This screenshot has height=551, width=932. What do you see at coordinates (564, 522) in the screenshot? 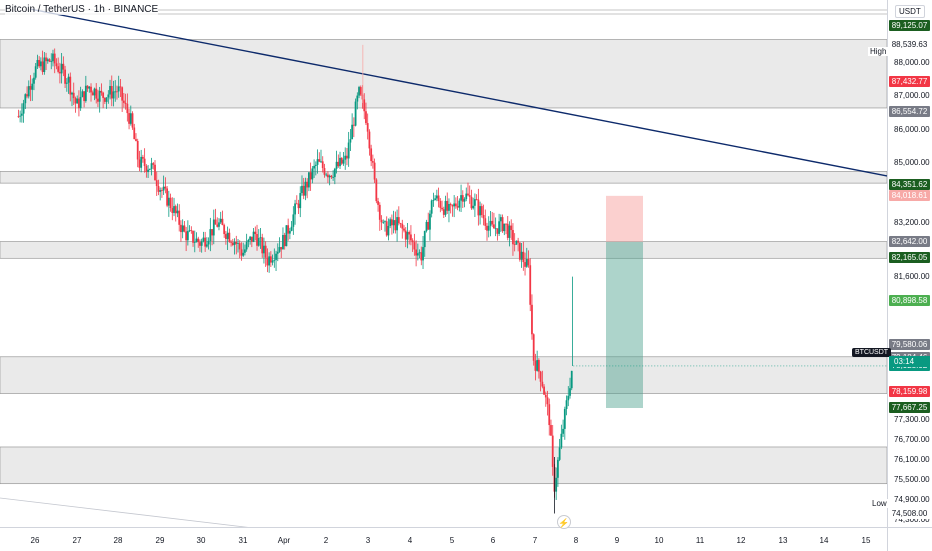
I see `lightning-icon: ⚡` at bounding box center [564, 522].